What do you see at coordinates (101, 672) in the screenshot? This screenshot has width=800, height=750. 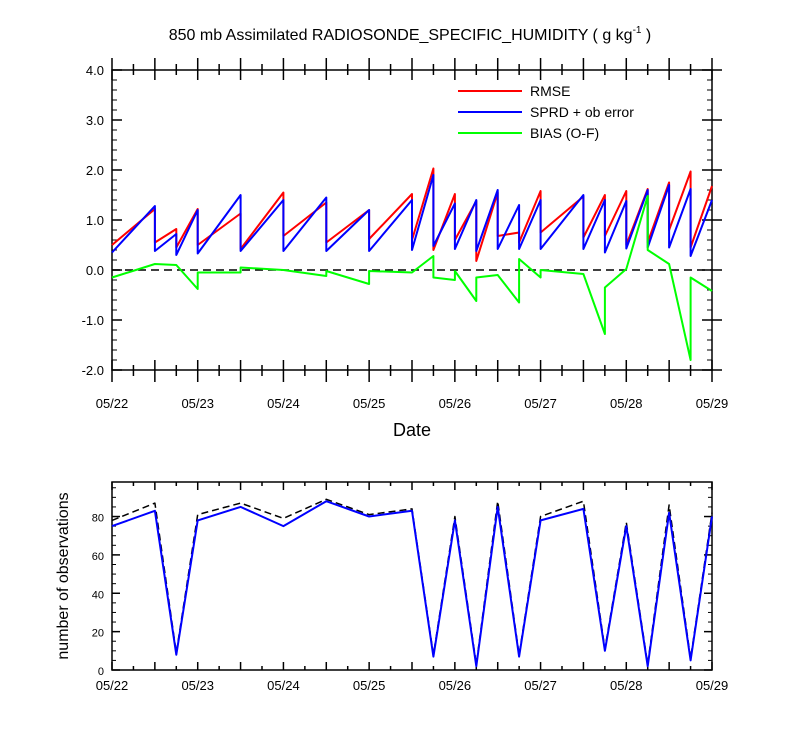 I see `y-tick-label: 0` at bounding box center [101, 672].